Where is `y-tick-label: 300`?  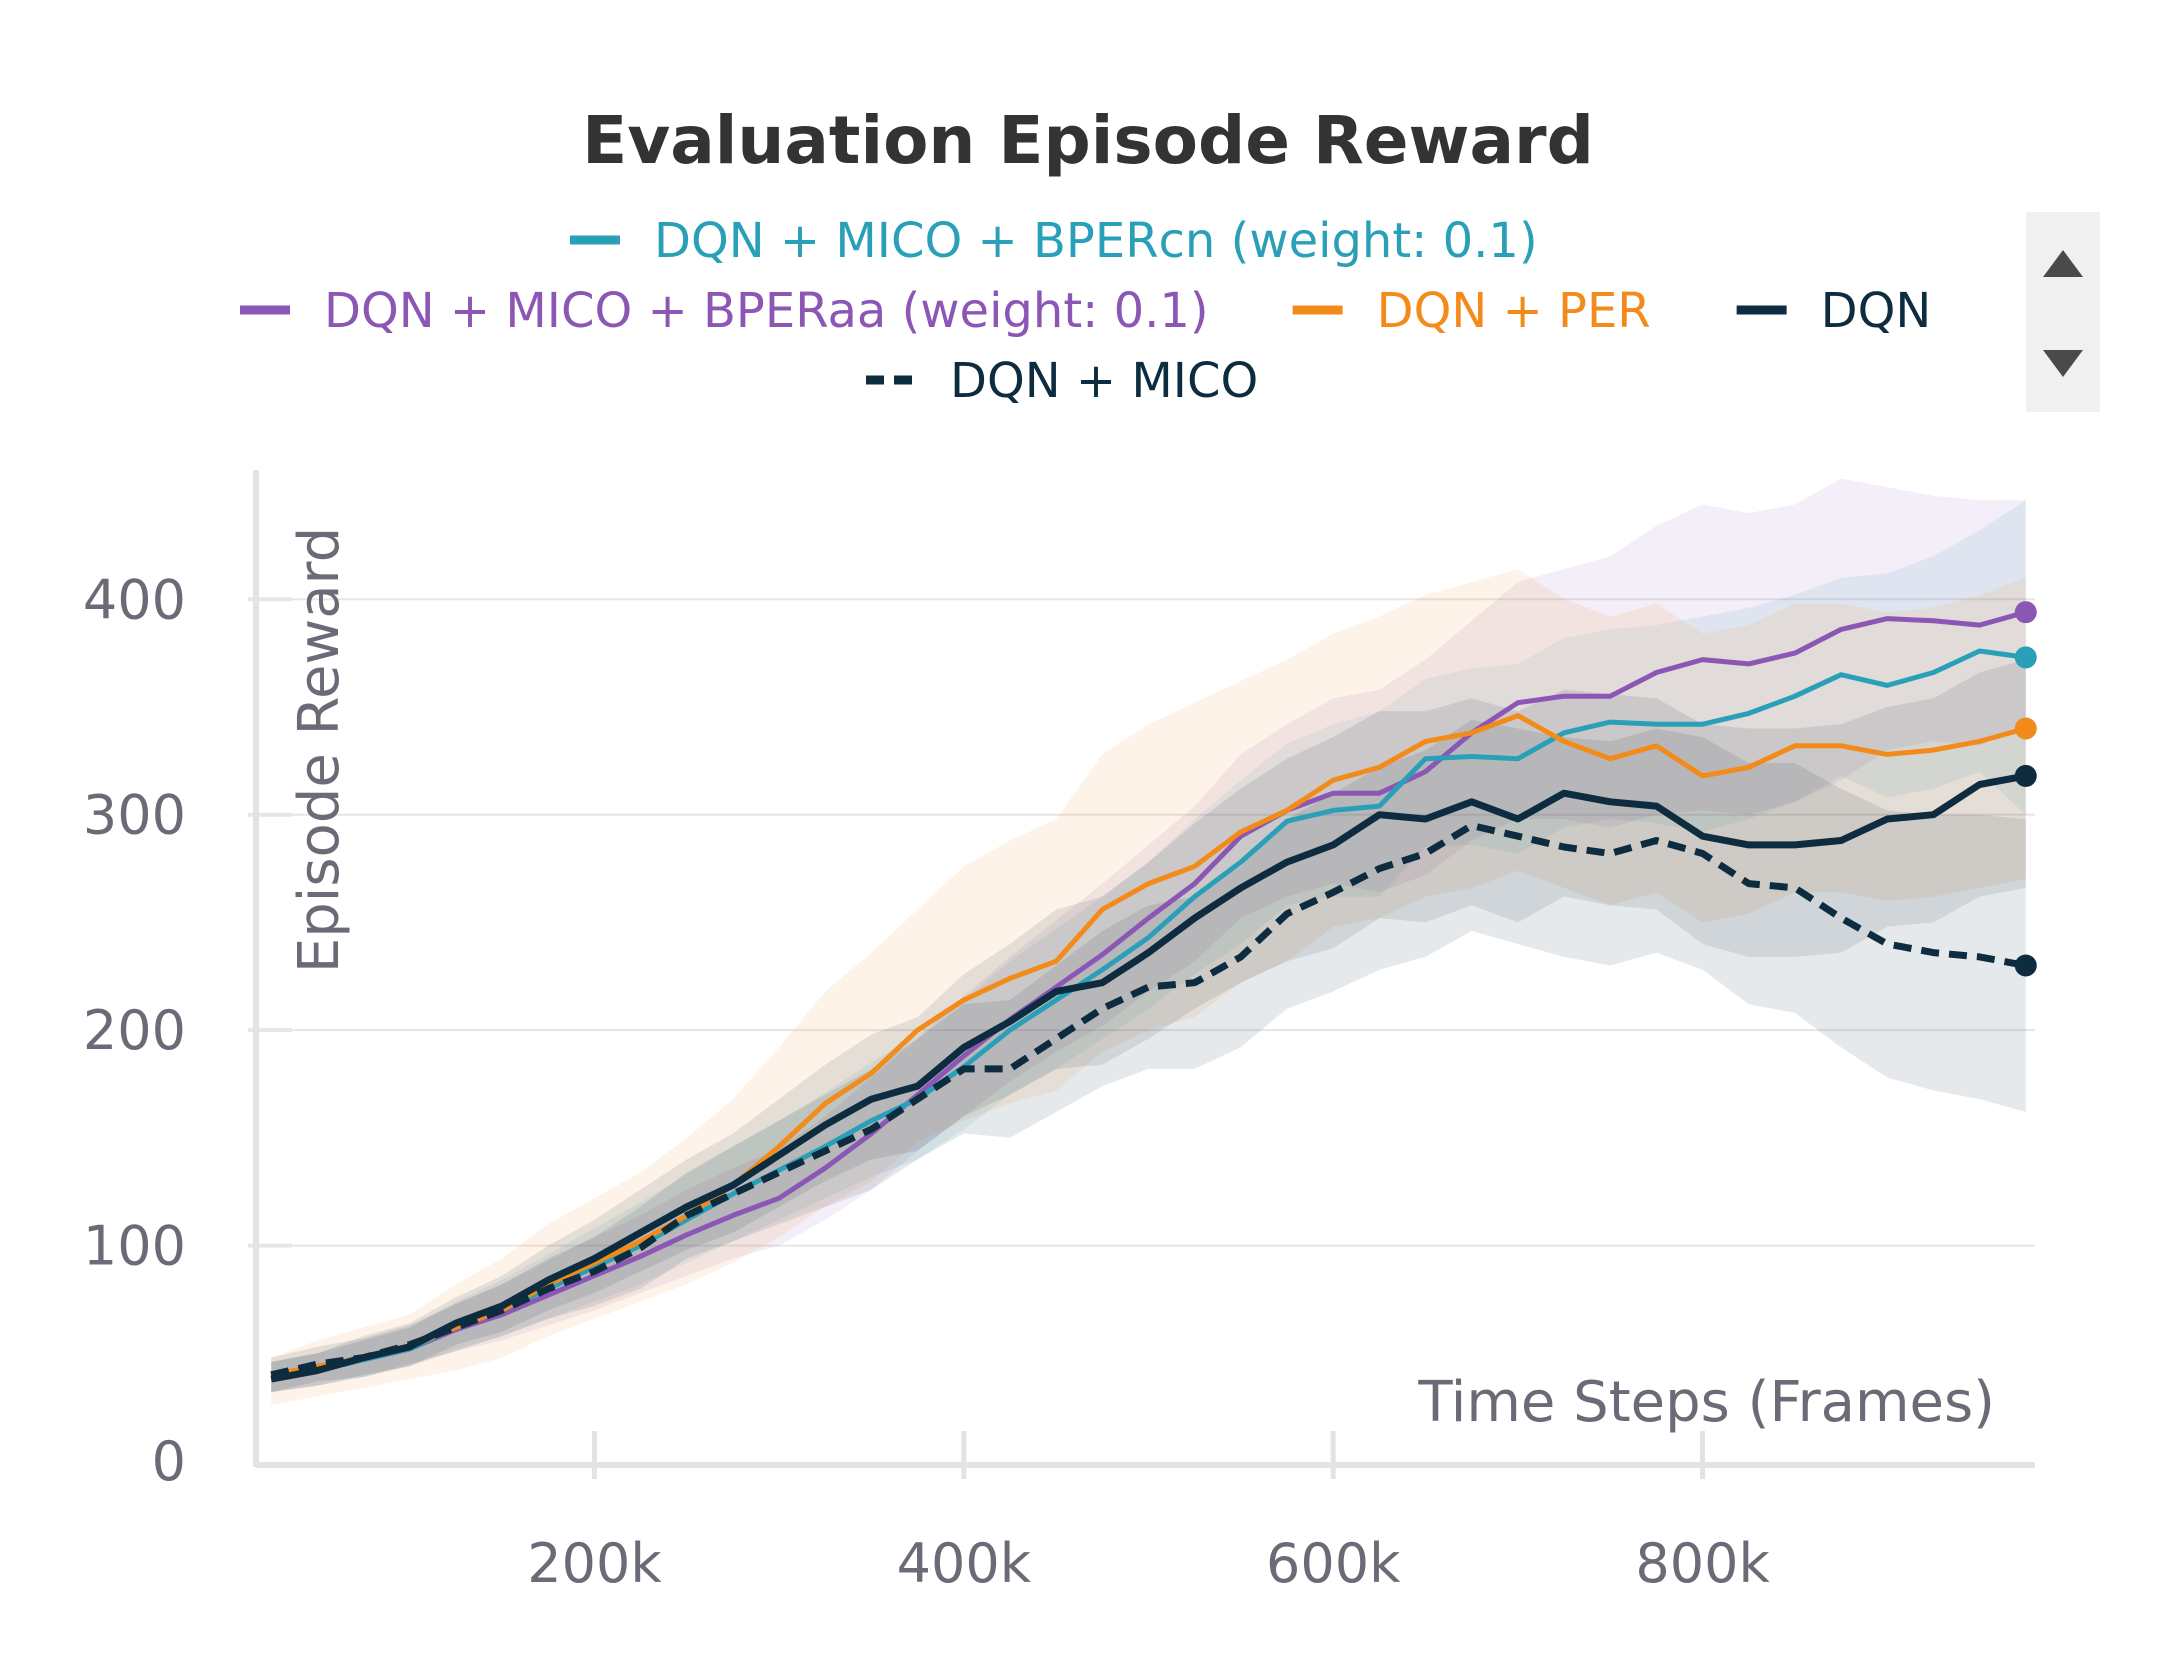
y-tick-label: 300 is located at coordinates (134, 815).